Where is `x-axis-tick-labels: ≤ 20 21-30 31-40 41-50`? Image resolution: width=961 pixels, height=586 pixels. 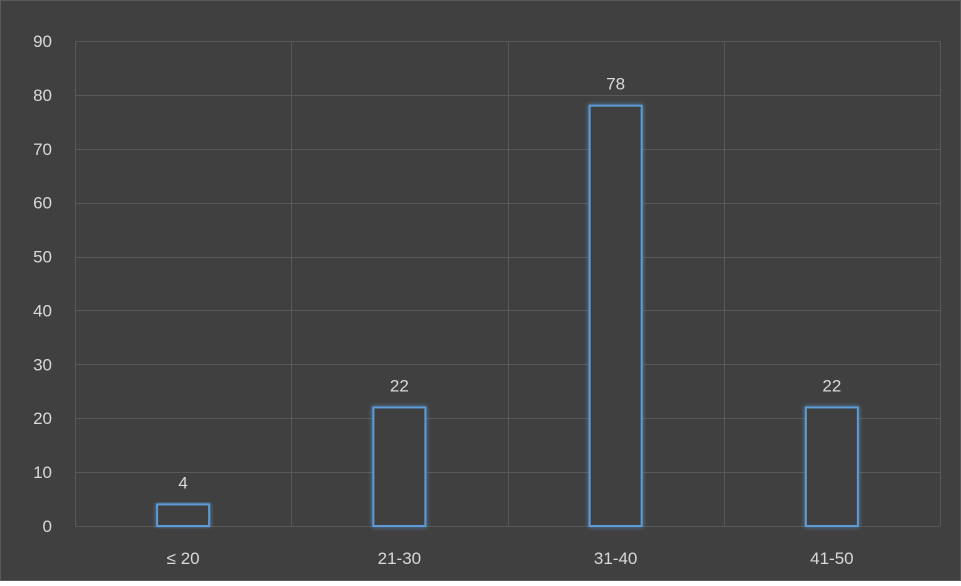 x-axis-tick-labels: ≤ 20 21-30 31-40 41-50 is located at coordinates (510, 558).